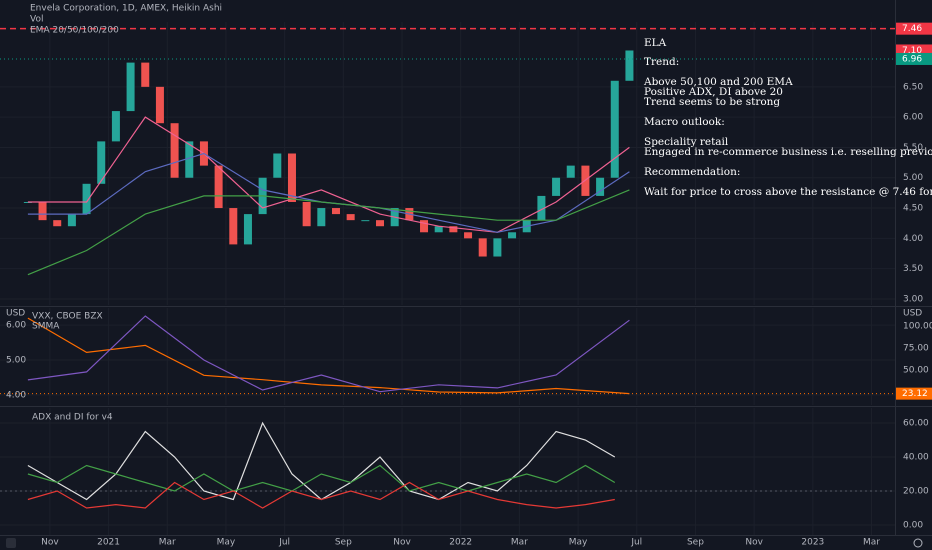 The height and width of the screenshot is (550, 932). Describe the element at coordinates (661, 62) in the screenshot. I see `annotation-line: Trend:` at that location.